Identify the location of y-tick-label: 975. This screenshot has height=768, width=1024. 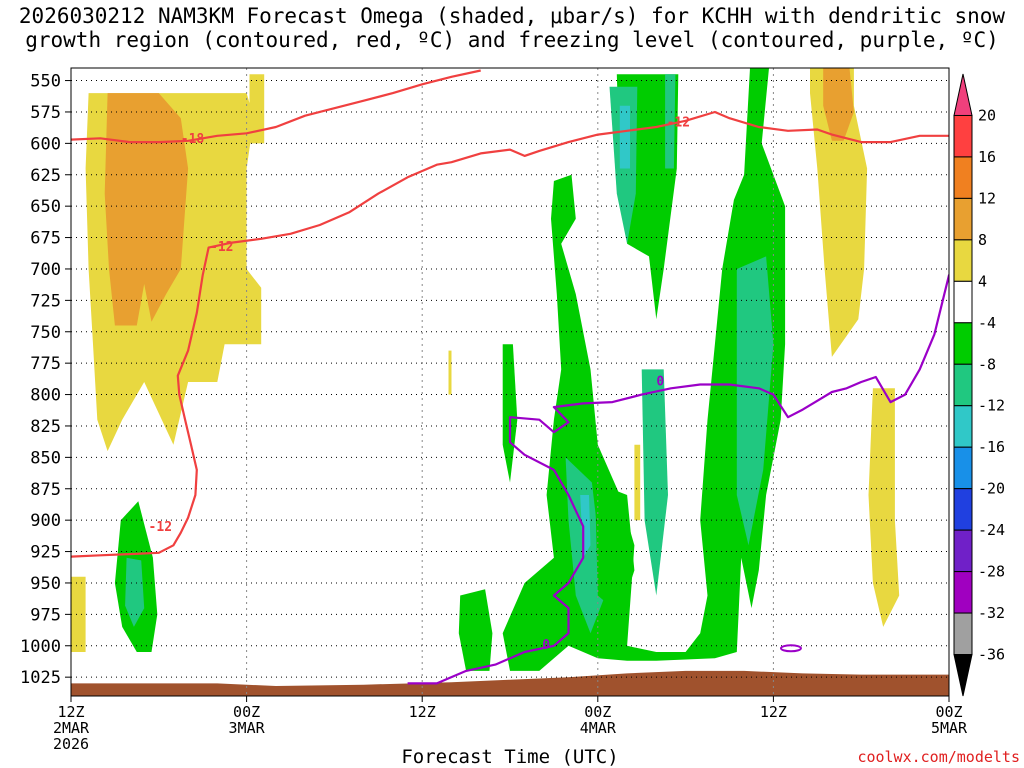
(45, 615).